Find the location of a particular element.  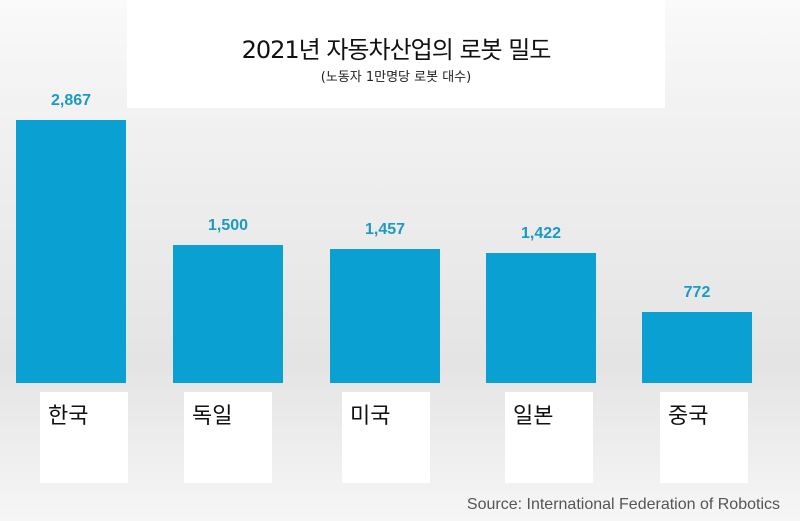

data-label: 1,500 is located at coordinates (228, 226).